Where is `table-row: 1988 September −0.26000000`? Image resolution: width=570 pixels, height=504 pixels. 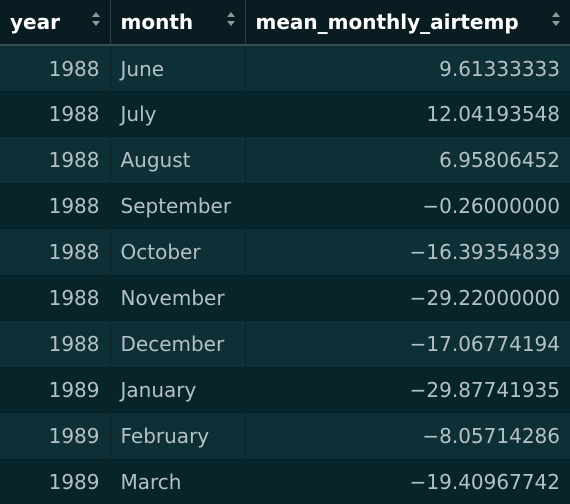 table-row: 1988 September −0.26000000 is located at coordinates (285, 206).